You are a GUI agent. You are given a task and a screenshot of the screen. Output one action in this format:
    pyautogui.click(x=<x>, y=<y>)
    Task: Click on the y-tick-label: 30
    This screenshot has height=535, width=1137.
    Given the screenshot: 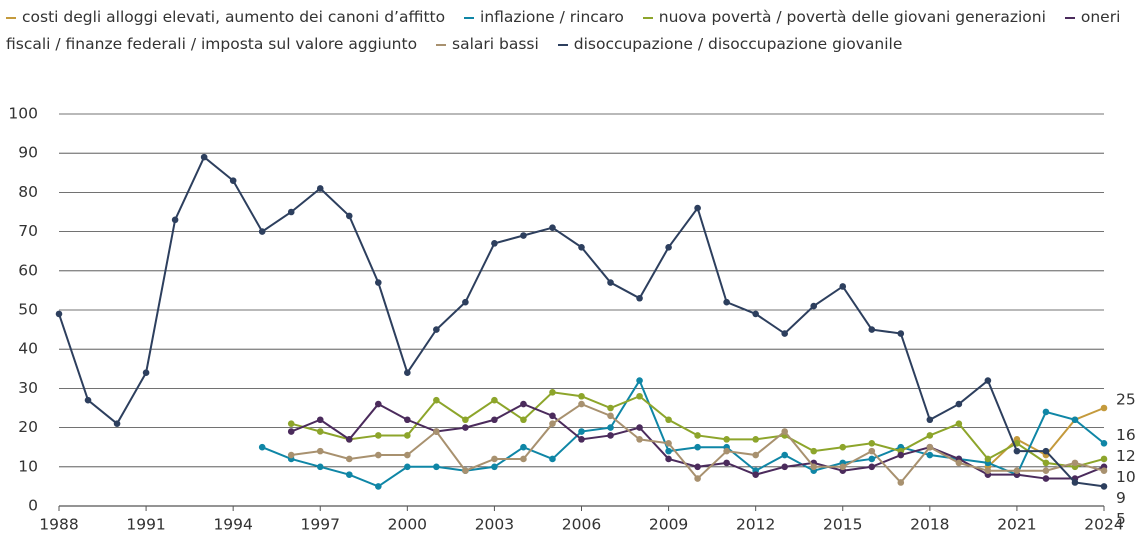 What is the action you would take?
    pyautogui.click(x=28, y=388)
    